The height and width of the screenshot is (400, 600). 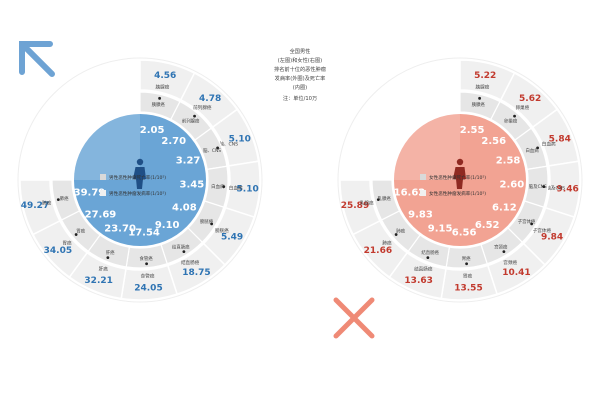 I want to click on center-note-unit: 注：单位/10万, so click(x=300, y=98).